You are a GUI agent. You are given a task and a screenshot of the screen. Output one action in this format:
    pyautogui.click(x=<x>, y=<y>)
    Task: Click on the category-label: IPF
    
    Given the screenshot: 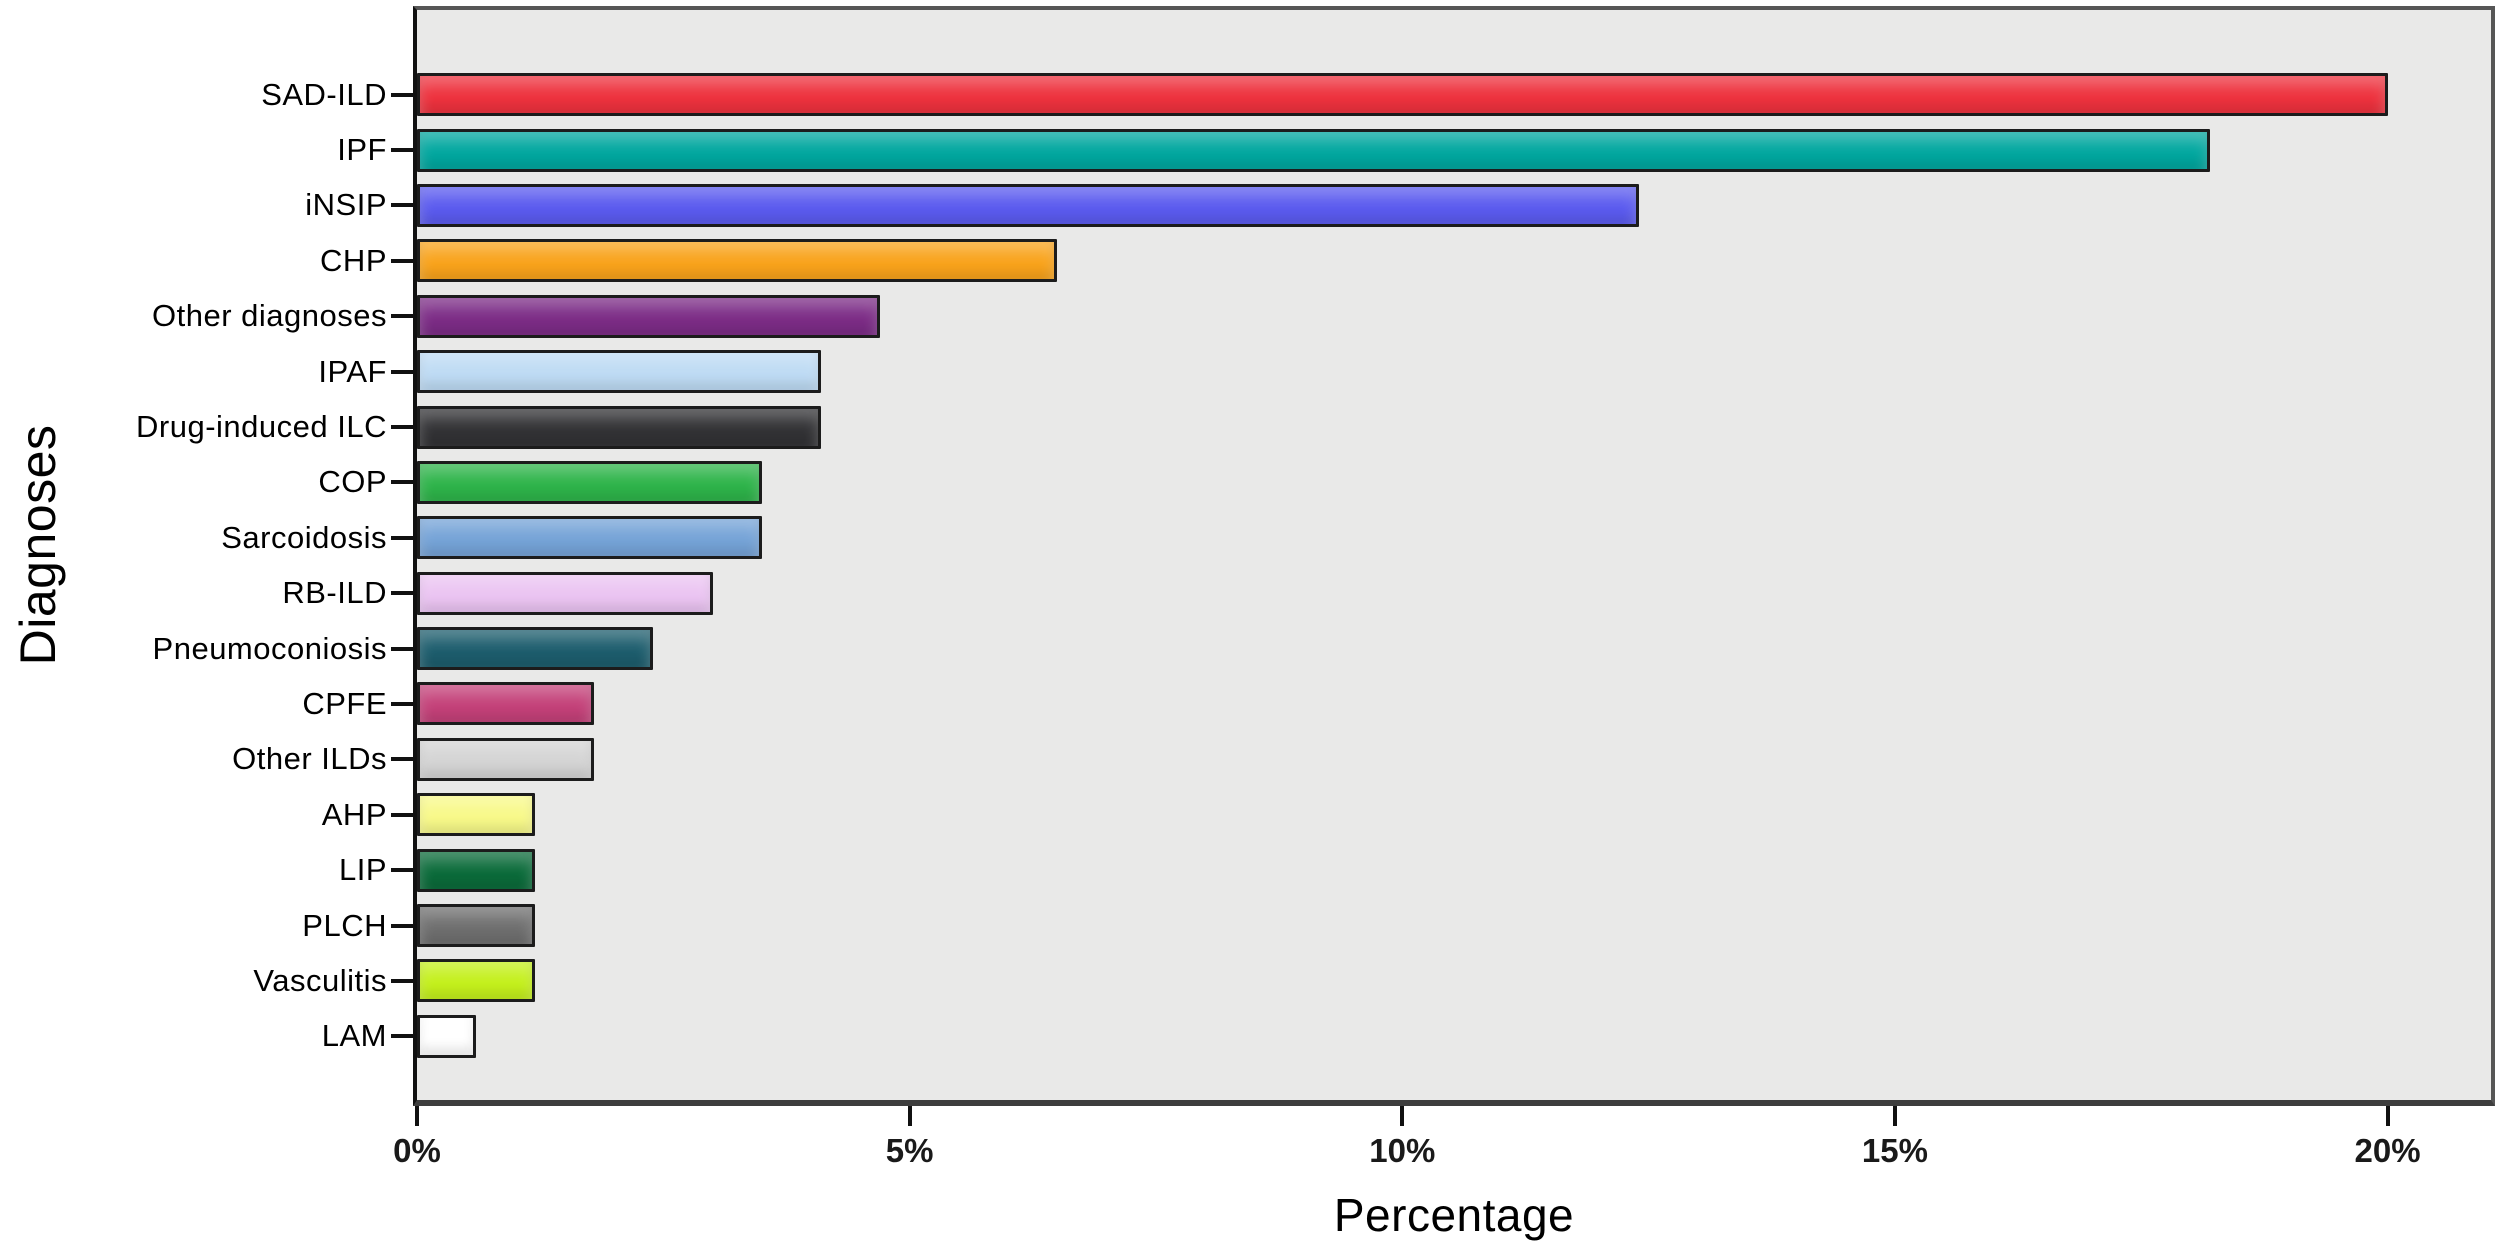 What is the action you would take?
    pyautogui.click(x=362, y=150)
    